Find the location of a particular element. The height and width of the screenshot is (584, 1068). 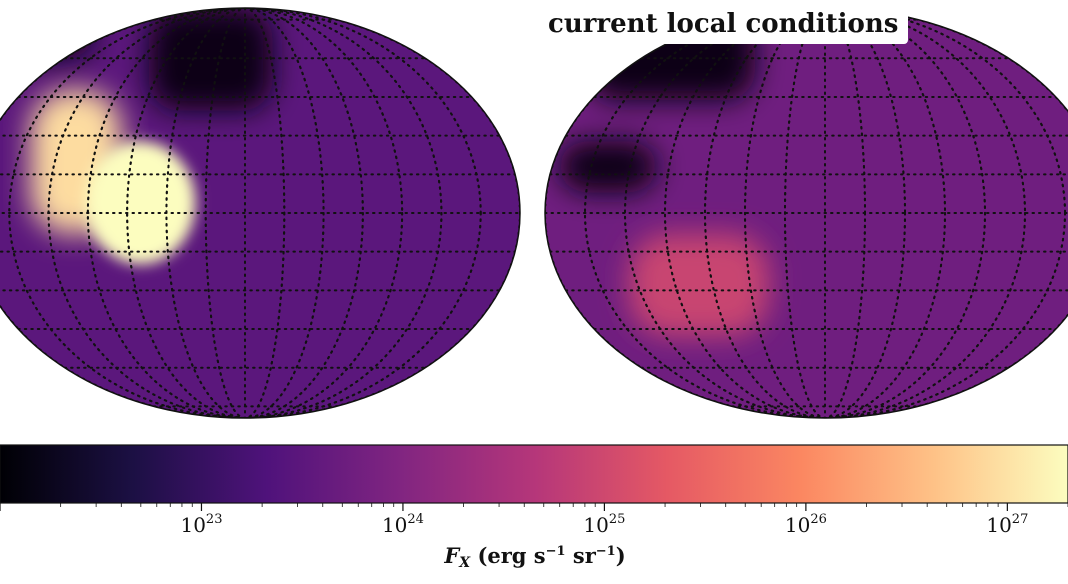

panel-label: current local conditions is located at coordinates (723, 24).